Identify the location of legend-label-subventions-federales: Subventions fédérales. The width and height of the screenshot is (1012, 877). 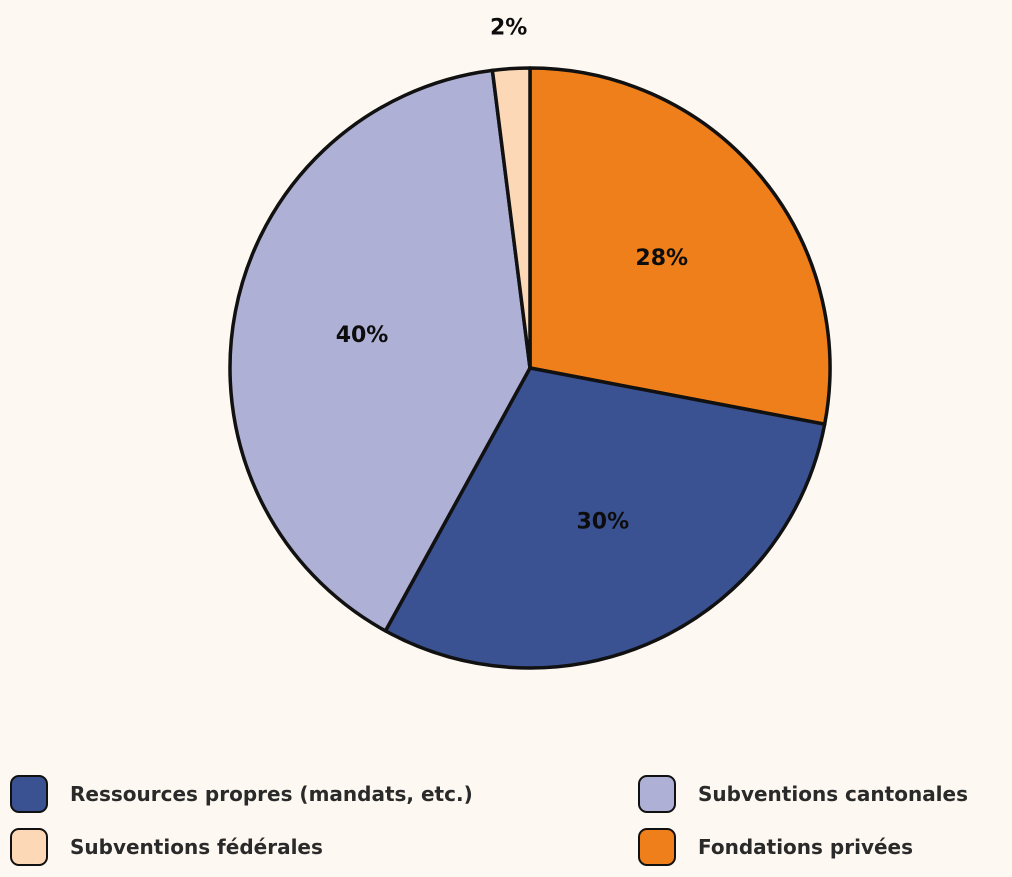
(196, 847).